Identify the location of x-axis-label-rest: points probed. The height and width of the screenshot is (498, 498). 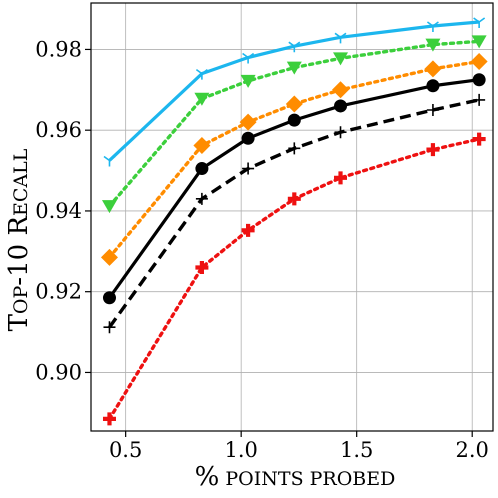
(307, 479).